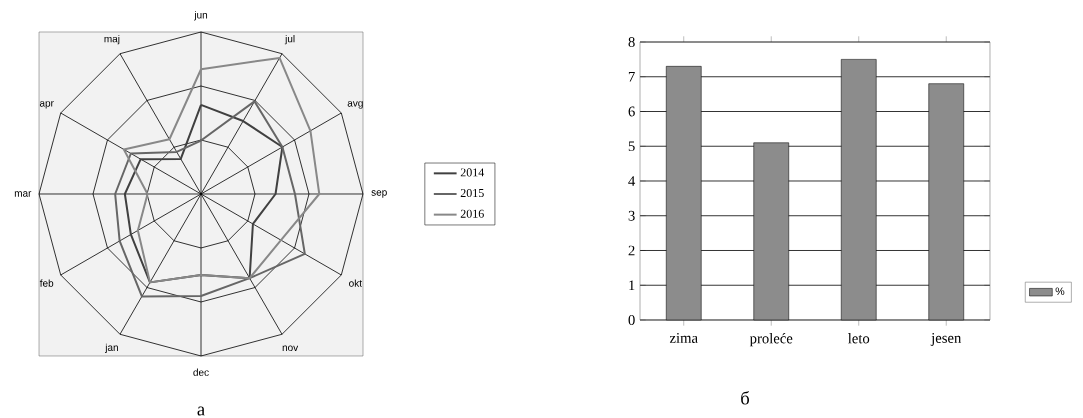  Describe the element at coordinates (355, 283) in the screenshot. I see `spoke-label: okt` at that location.